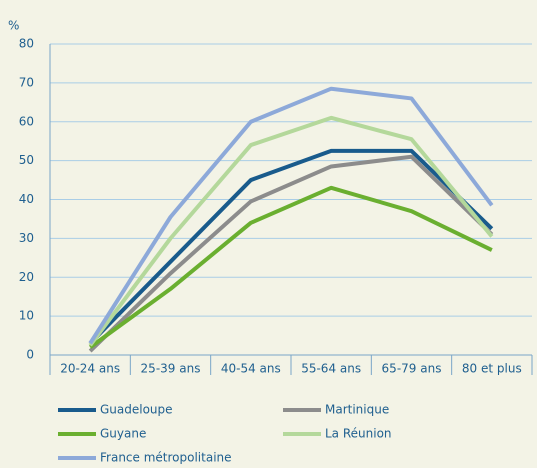  I want to click on x-tick-label: 20-24 ans, so click(90, 369).